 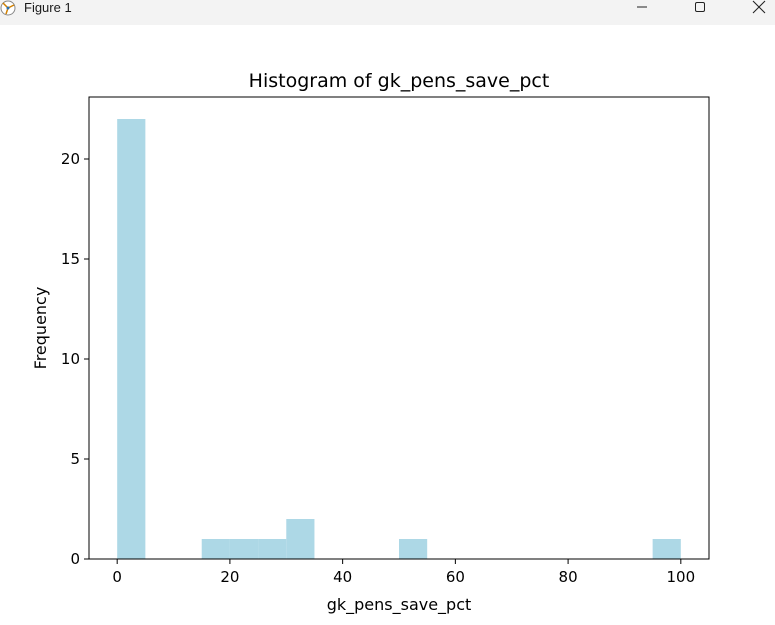 I want to click on maximize-icon, so click(x=700, y=7).